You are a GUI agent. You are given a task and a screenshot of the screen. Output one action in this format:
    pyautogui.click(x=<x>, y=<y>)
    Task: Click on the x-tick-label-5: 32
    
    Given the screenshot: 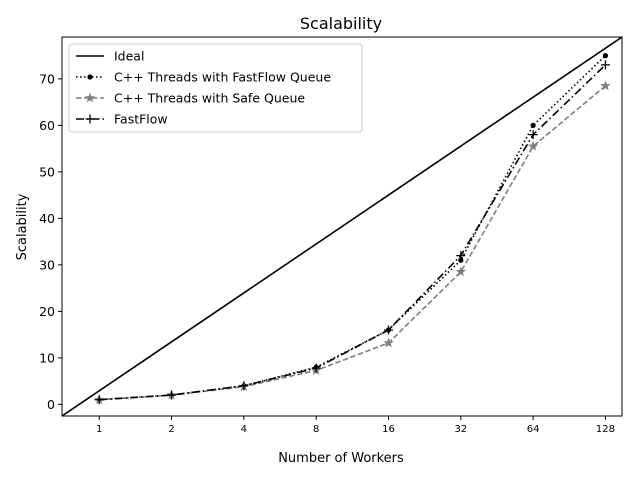 What is the action you would take?
    pyautogui.click(x=460, y=429)
    